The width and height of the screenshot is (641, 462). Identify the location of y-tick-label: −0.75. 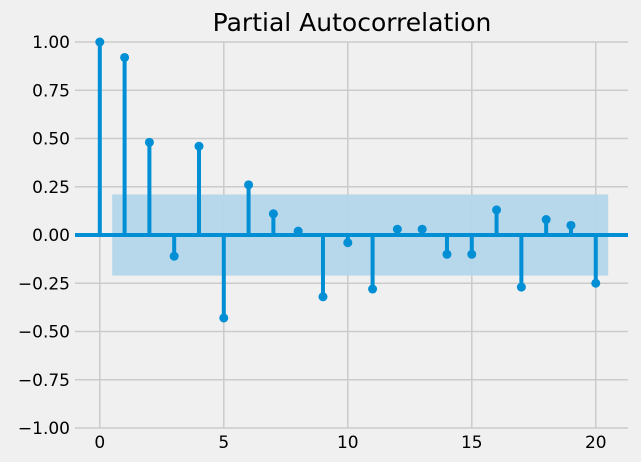
(44, 381).